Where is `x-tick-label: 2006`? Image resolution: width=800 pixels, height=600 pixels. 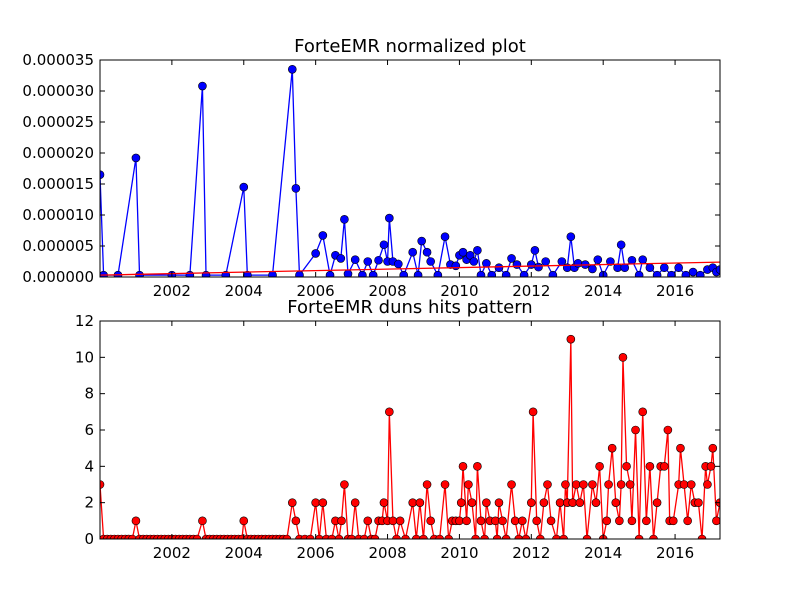
x-tick-label: 2006 is located at coordinates (316, 291).